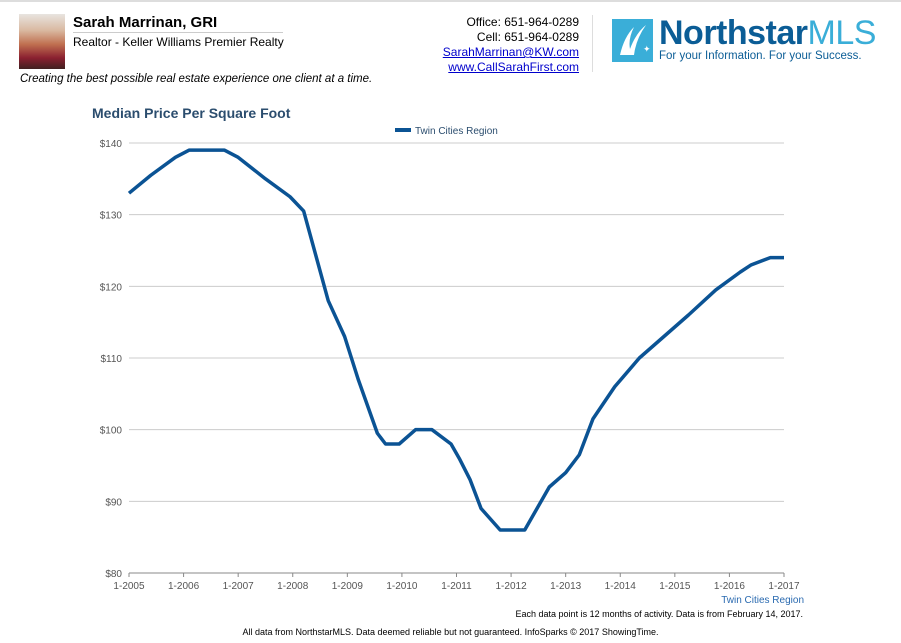  I want to click on agent-title: Realtor - Keller Williams Premier Realty, so click(178, 42).